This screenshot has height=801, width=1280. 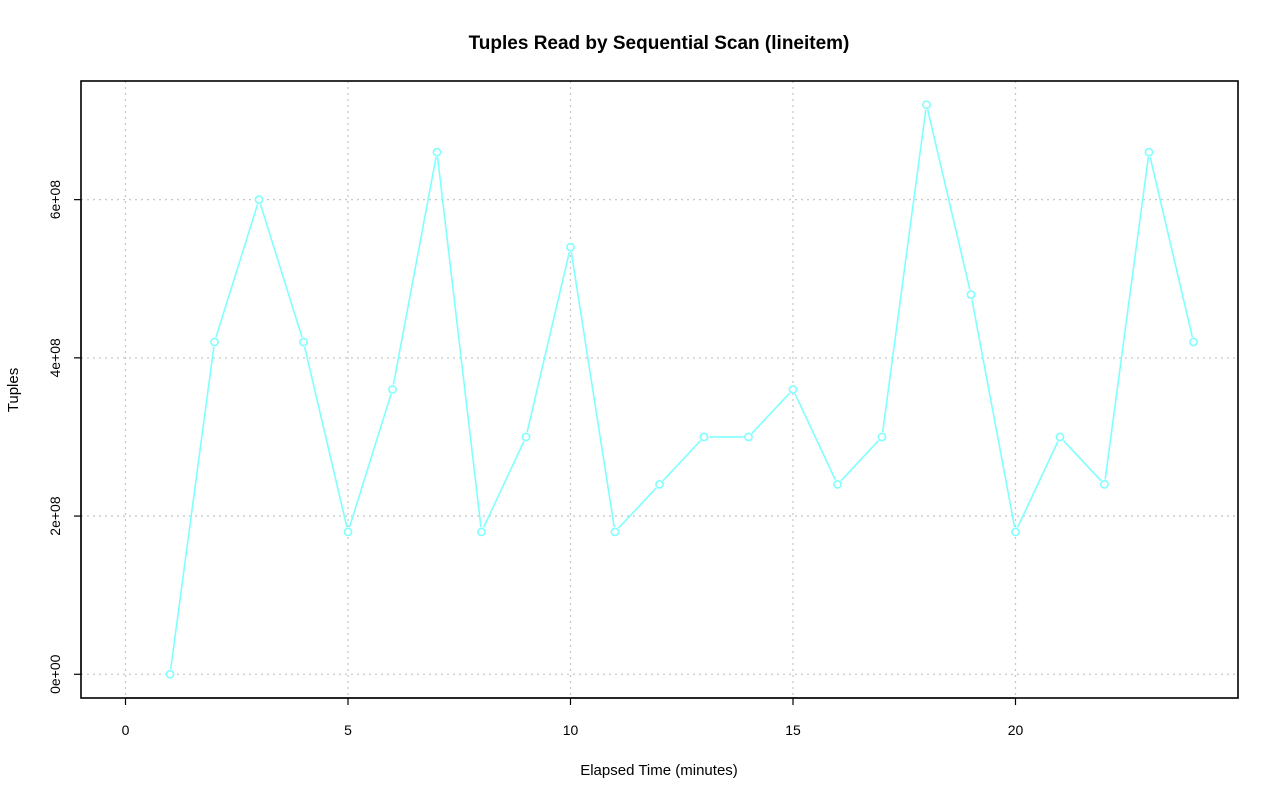 What do you see at coordinates (55, 674) in the screenshot?
I see `y-tick-label: 0e+00` at bounding box center [55, 674].